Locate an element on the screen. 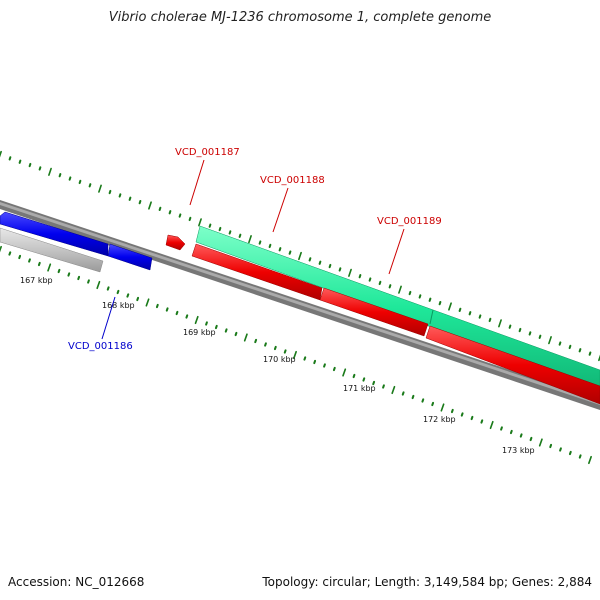 Image resolution: width=600 pixels, height=600 pixels. gene-vcd-001185-blue is located at coordinates (54, 234).